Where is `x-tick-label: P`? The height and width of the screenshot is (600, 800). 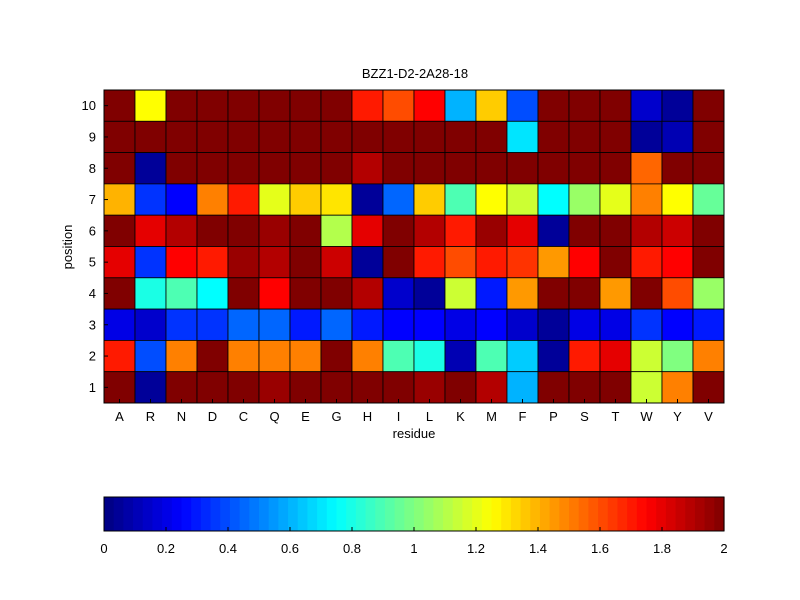
x-tick-label: P is located at coordinates (553, 416).